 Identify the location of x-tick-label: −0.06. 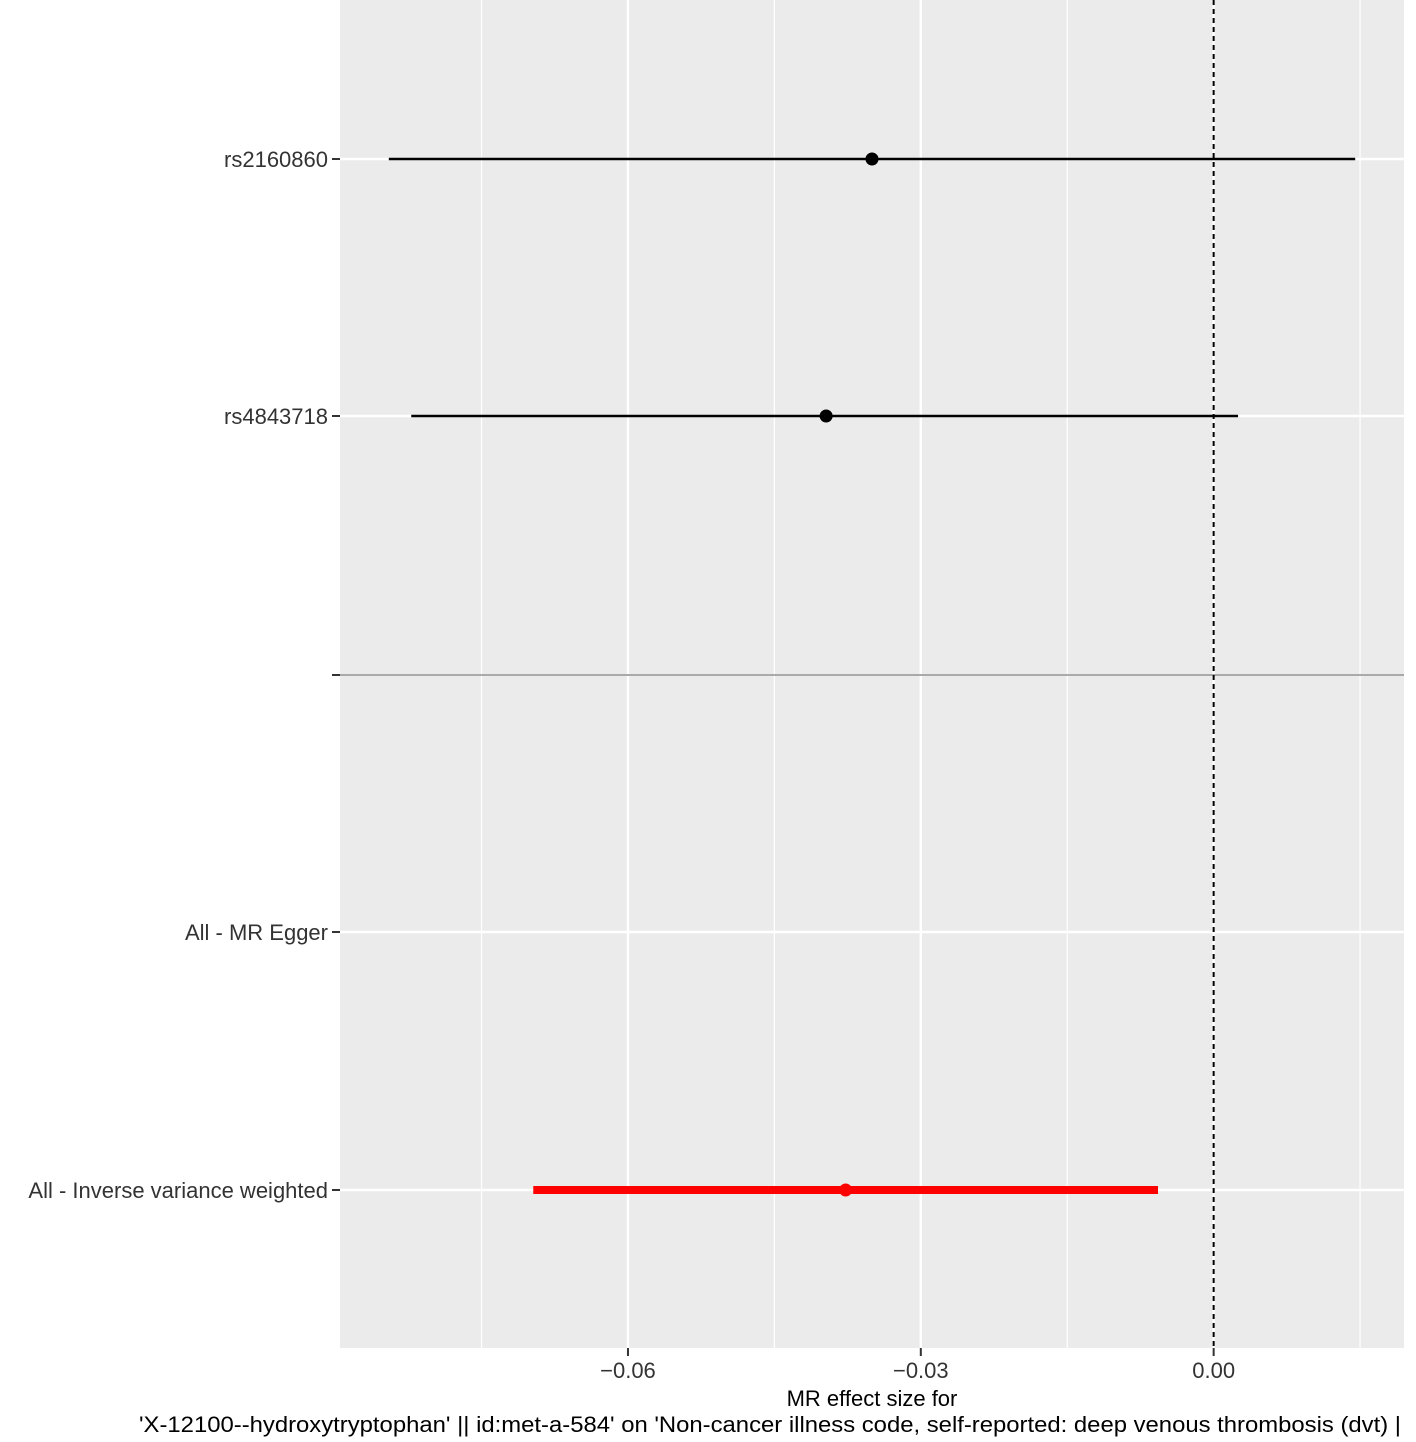
(628, 1370).